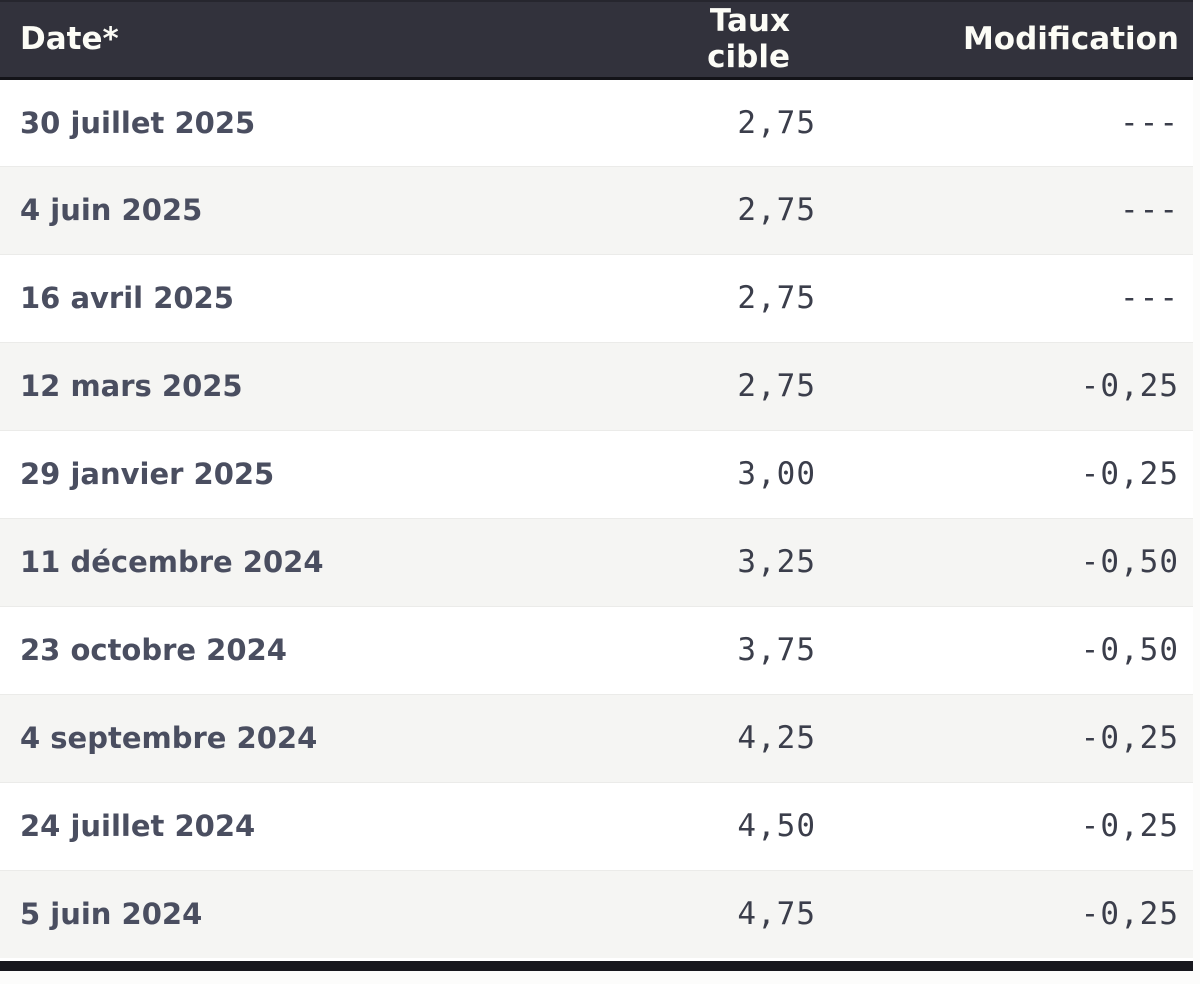  What do you see at coordinates (310, 649) in the screenshot?
I see `cell-date: 23 octobre 2024` at bounding box center [310, 649].